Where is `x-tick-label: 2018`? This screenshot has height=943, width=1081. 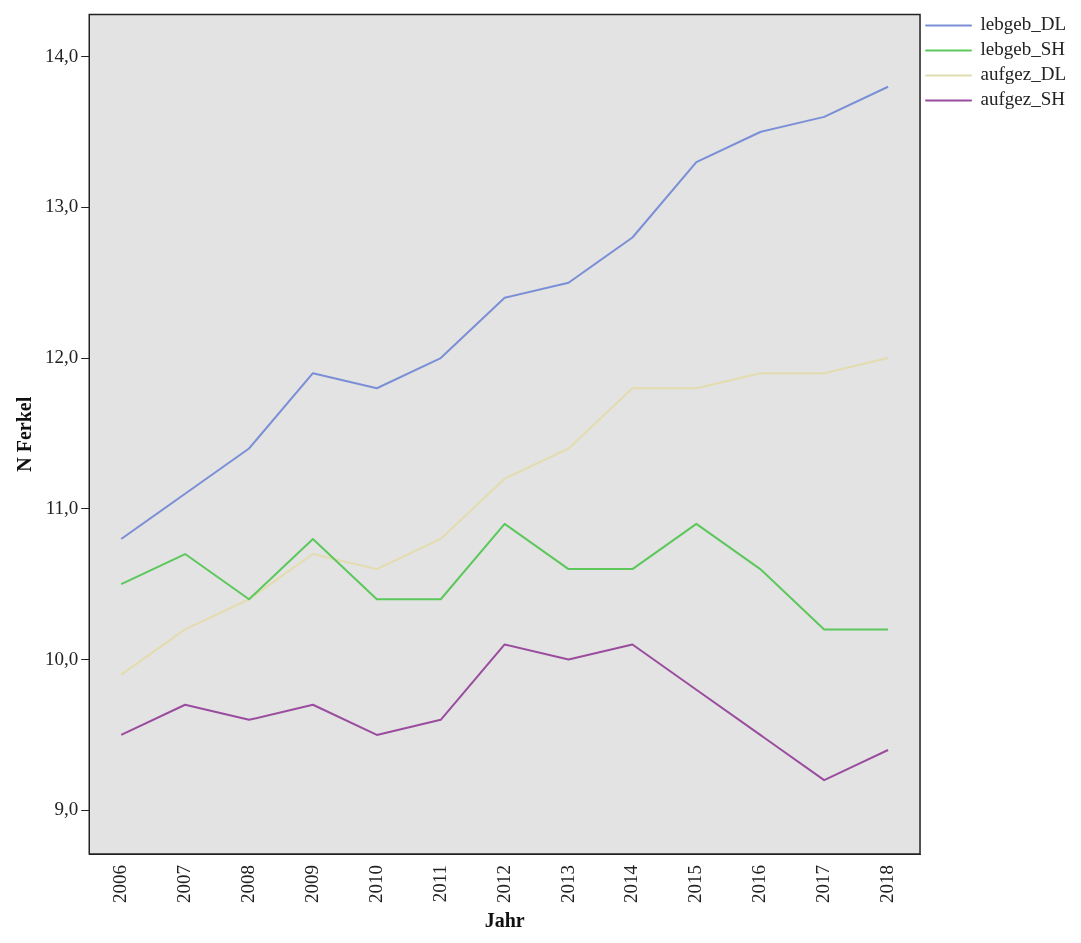
x-tick-label: 2018 is located at coordinates (887, 884).